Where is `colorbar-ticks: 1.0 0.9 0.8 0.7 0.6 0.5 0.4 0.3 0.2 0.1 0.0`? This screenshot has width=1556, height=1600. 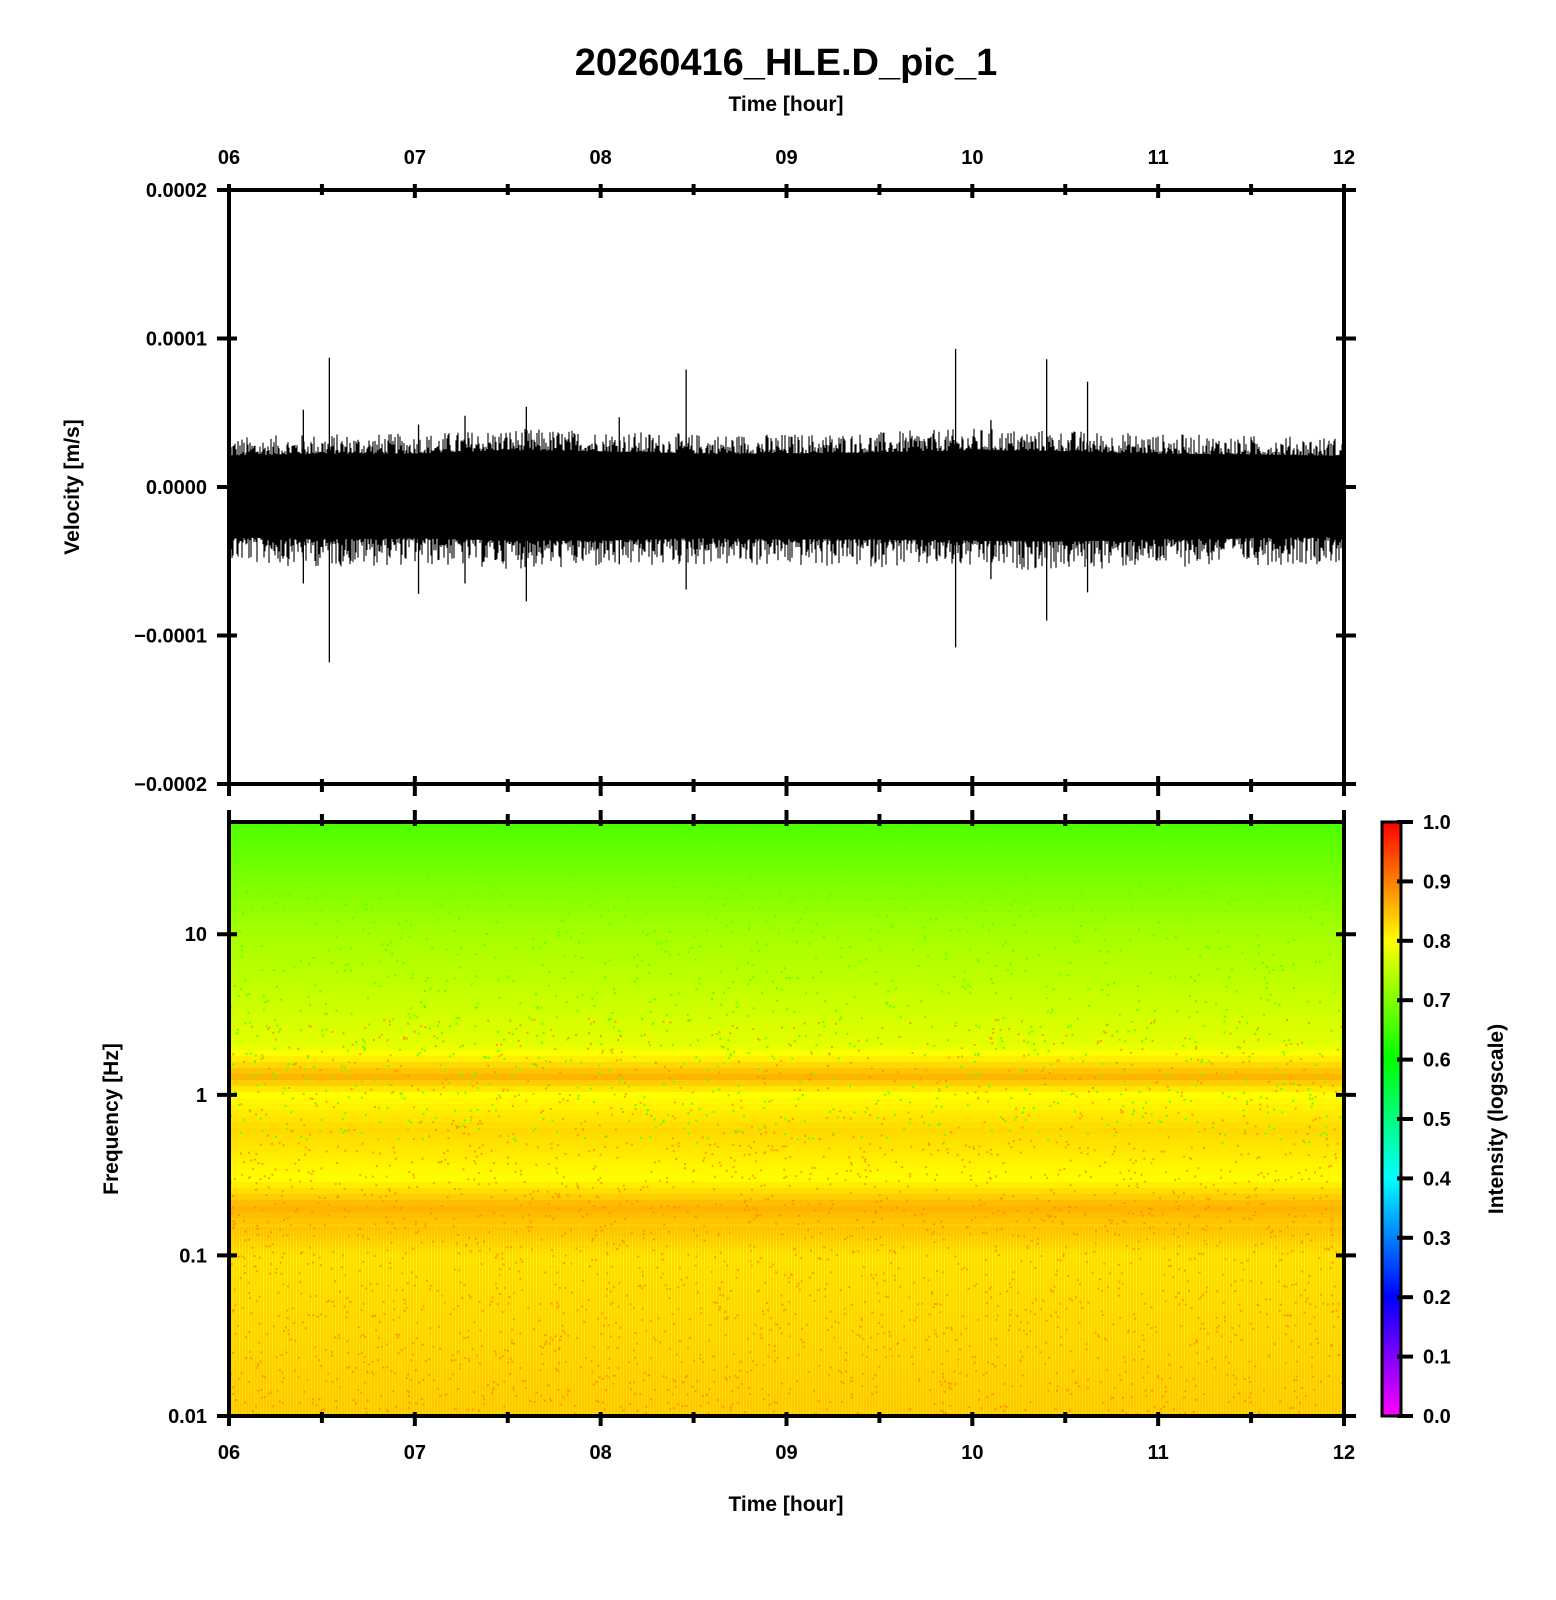 colorbar-ticks: 1.0 0.9 0.8 0.7 0.6 0.5 0.4 0.3 0.2 0.1 0.0 is located at coordinates (1424, 1120).